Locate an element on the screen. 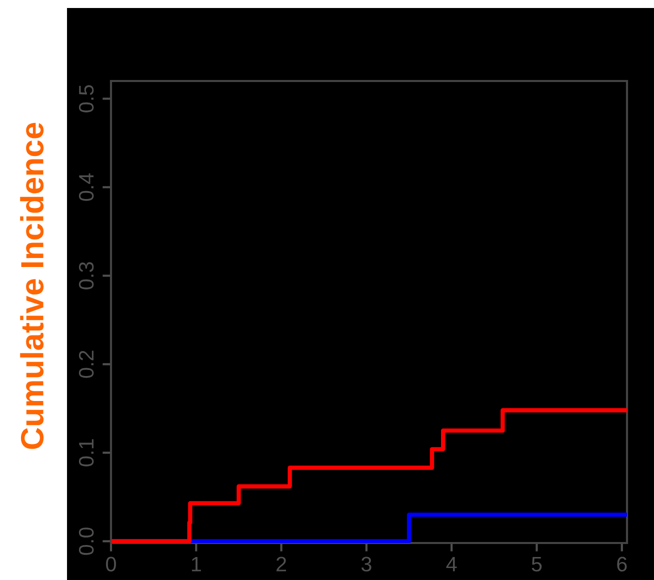 The image size is (654, 580). y-tick-label: 0.2 is located at coordinates (86, 364).